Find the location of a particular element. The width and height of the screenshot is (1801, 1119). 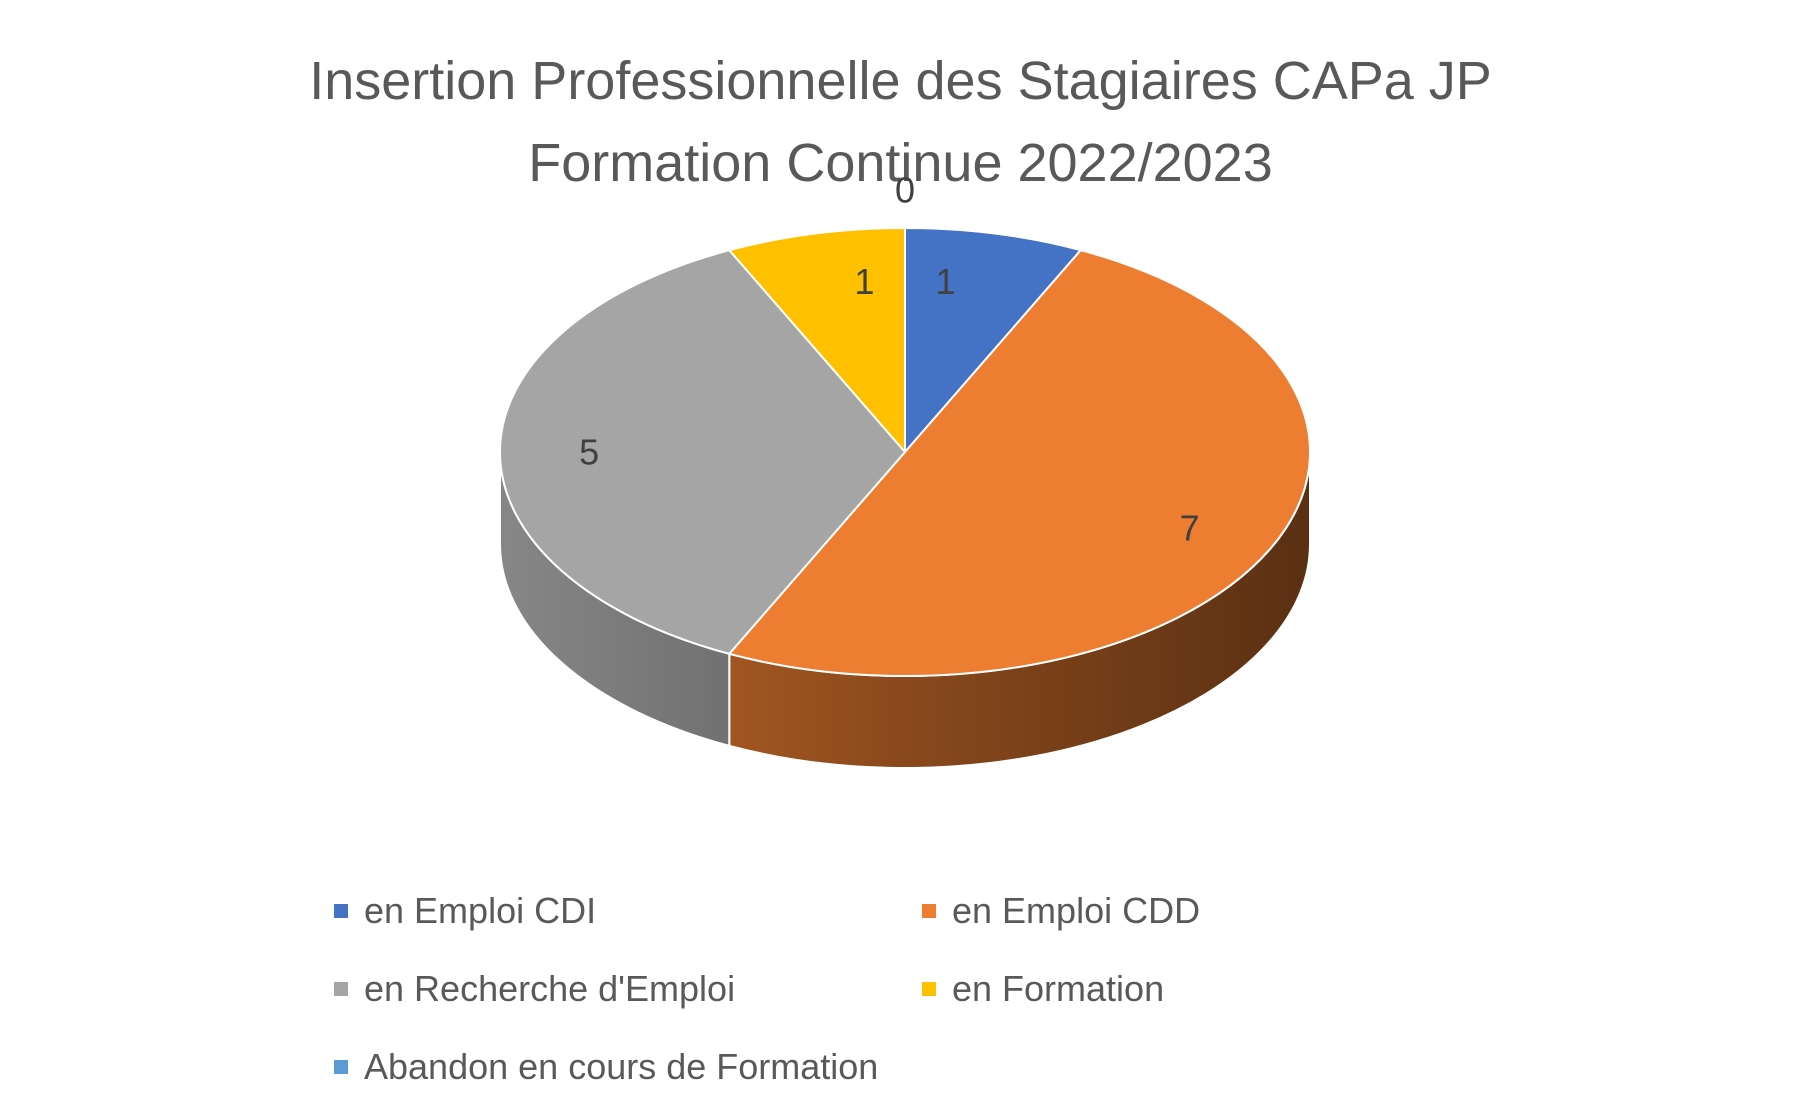

legend-item-1: en Emploi CDD is located at coordinates (1216, 911).